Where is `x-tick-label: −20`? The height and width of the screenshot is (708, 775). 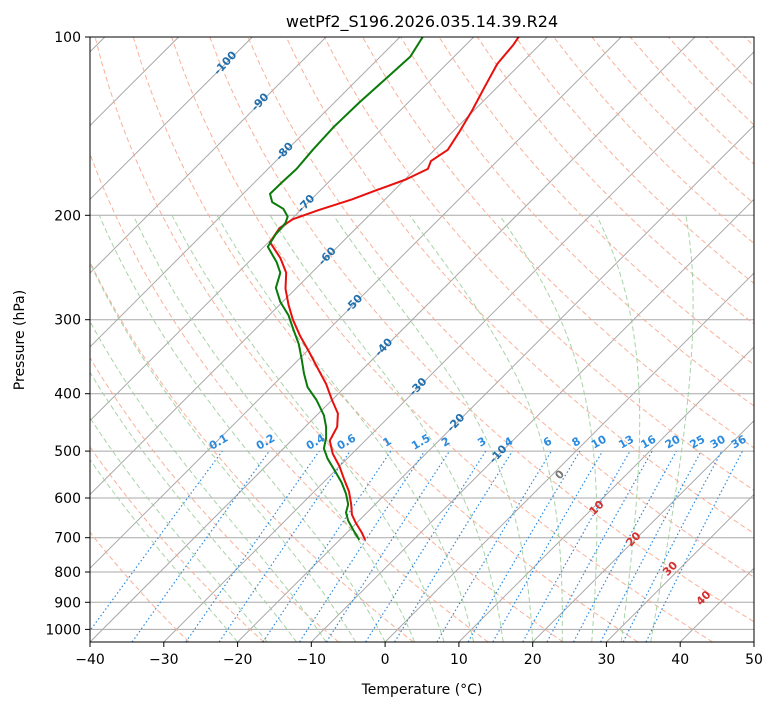 x-tick-label: −20 is located at coordinates (238, 660).